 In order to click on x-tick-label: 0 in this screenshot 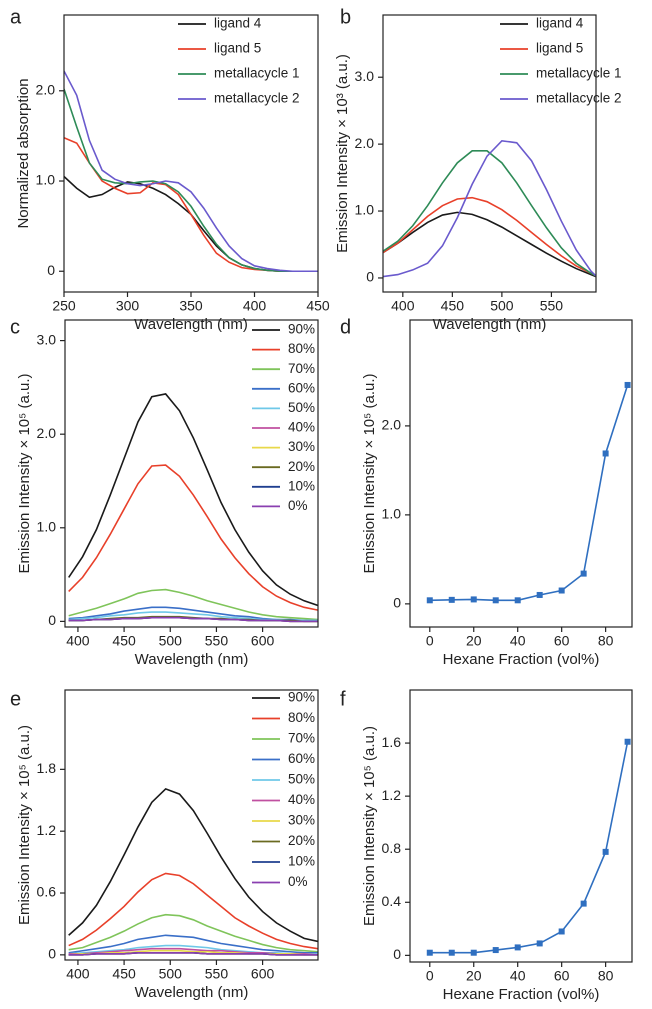, I will do `click(430, 641)`.